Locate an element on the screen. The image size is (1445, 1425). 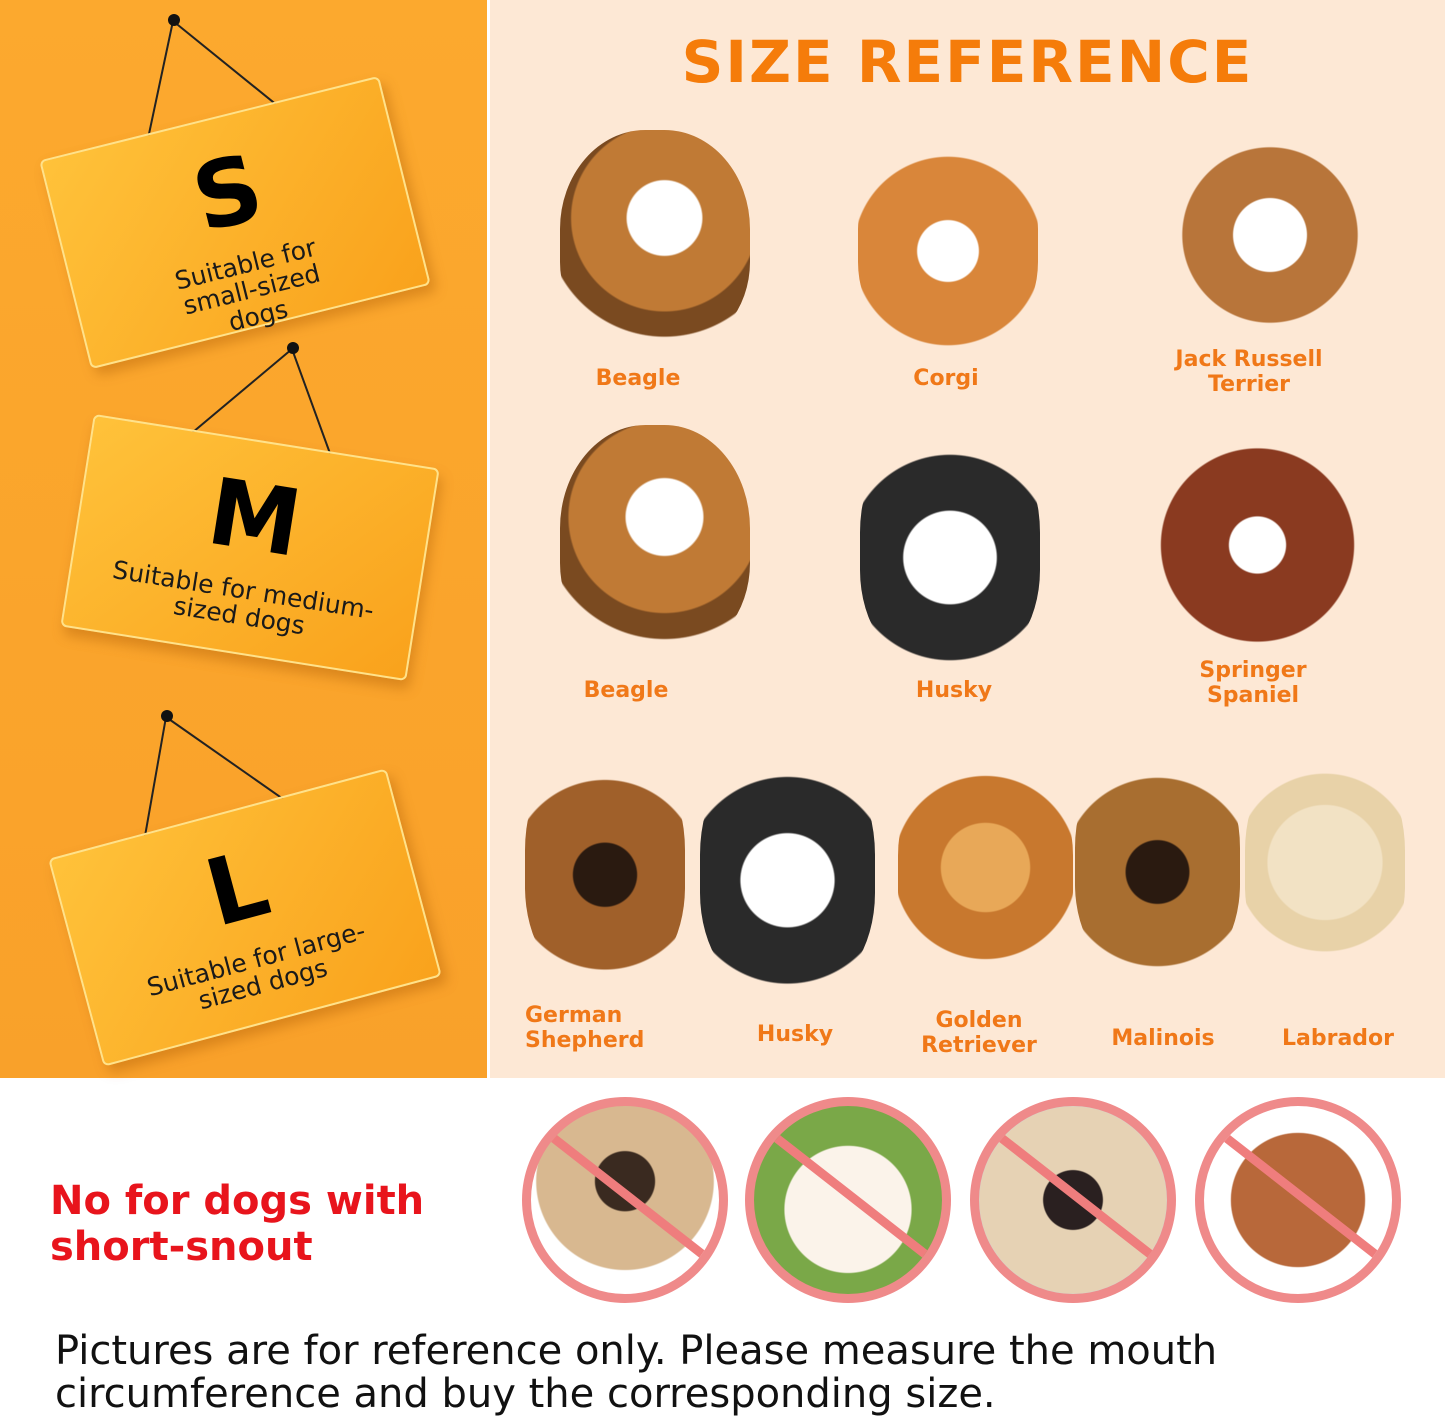
dog-label: Labrador is located at coordinates (1338, 1038).